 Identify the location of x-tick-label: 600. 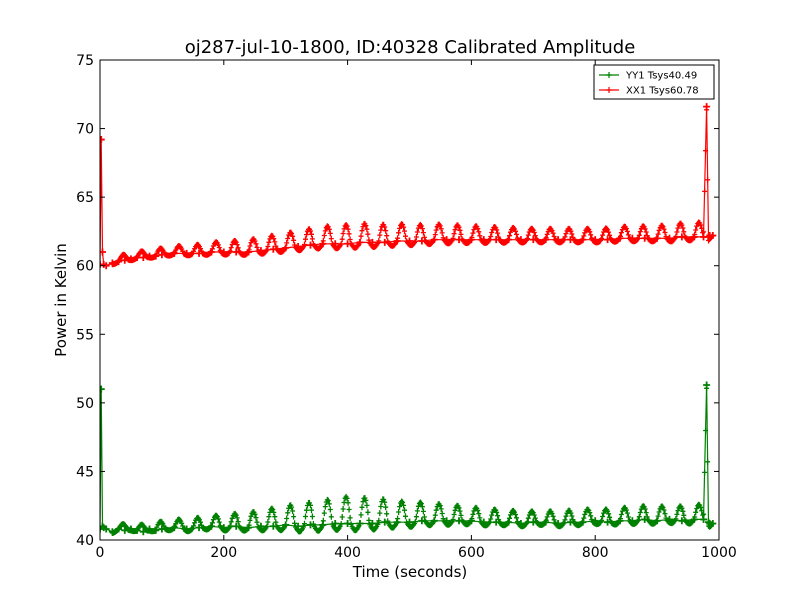
(471, 553).